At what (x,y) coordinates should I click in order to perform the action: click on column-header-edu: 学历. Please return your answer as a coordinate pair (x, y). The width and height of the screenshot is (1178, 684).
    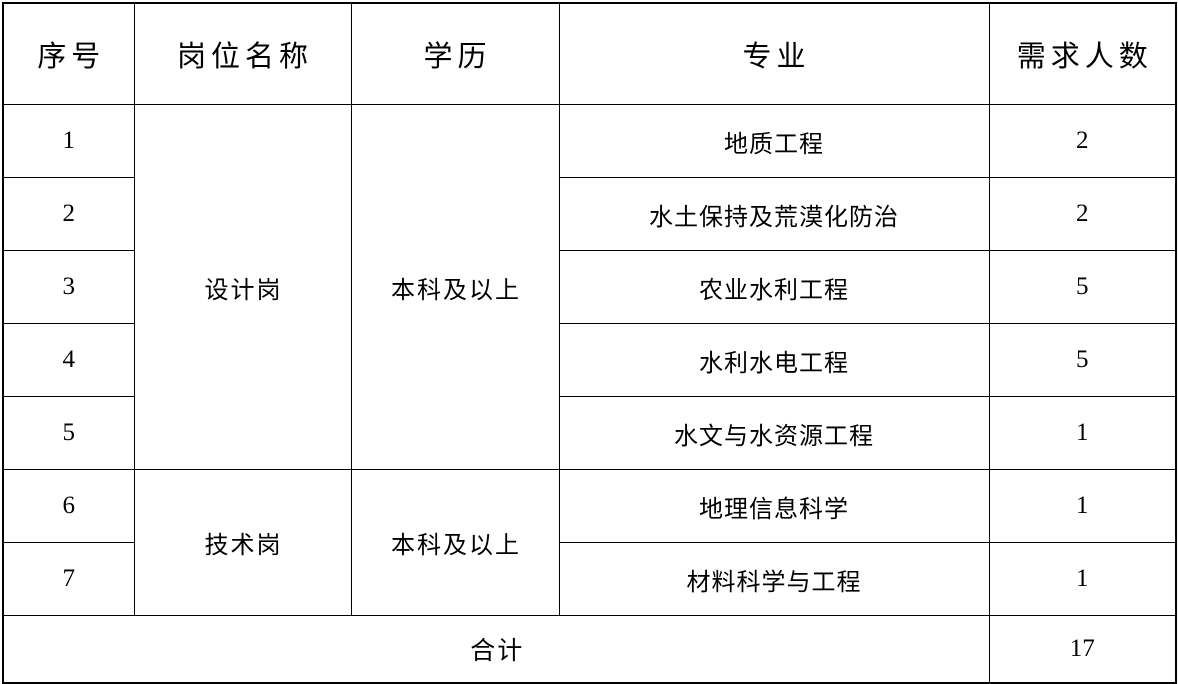
    Looking at the image, I should click on (455, 53).